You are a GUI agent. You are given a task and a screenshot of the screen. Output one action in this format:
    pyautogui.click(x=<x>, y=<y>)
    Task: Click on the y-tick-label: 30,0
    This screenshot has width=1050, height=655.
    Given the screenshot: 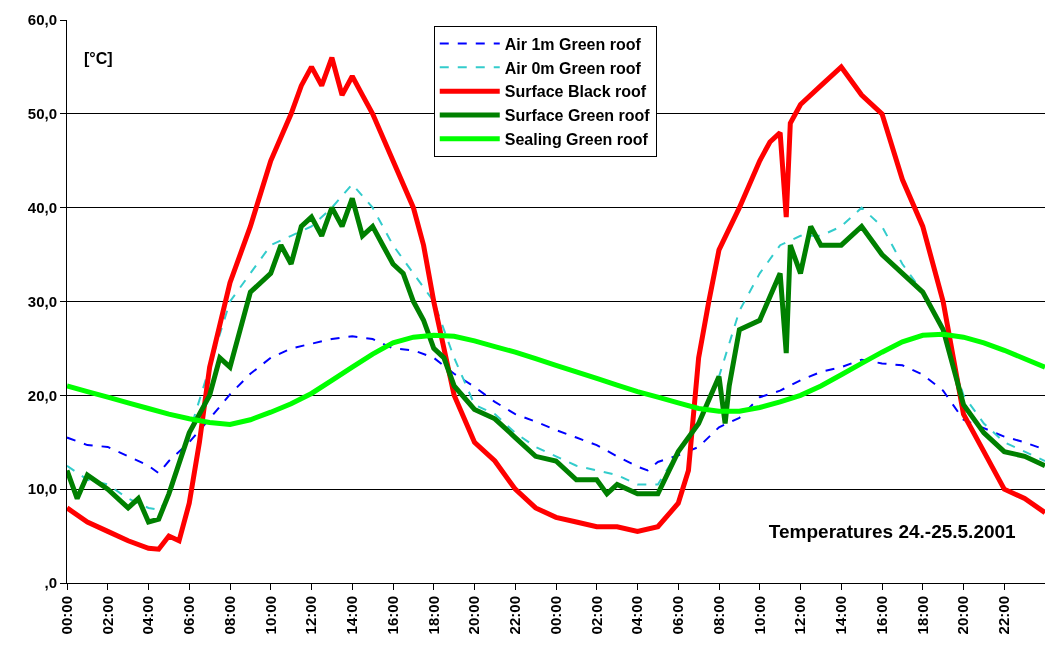 What is the action you would take?
    pyautogui.click(x=42, y=301)
    